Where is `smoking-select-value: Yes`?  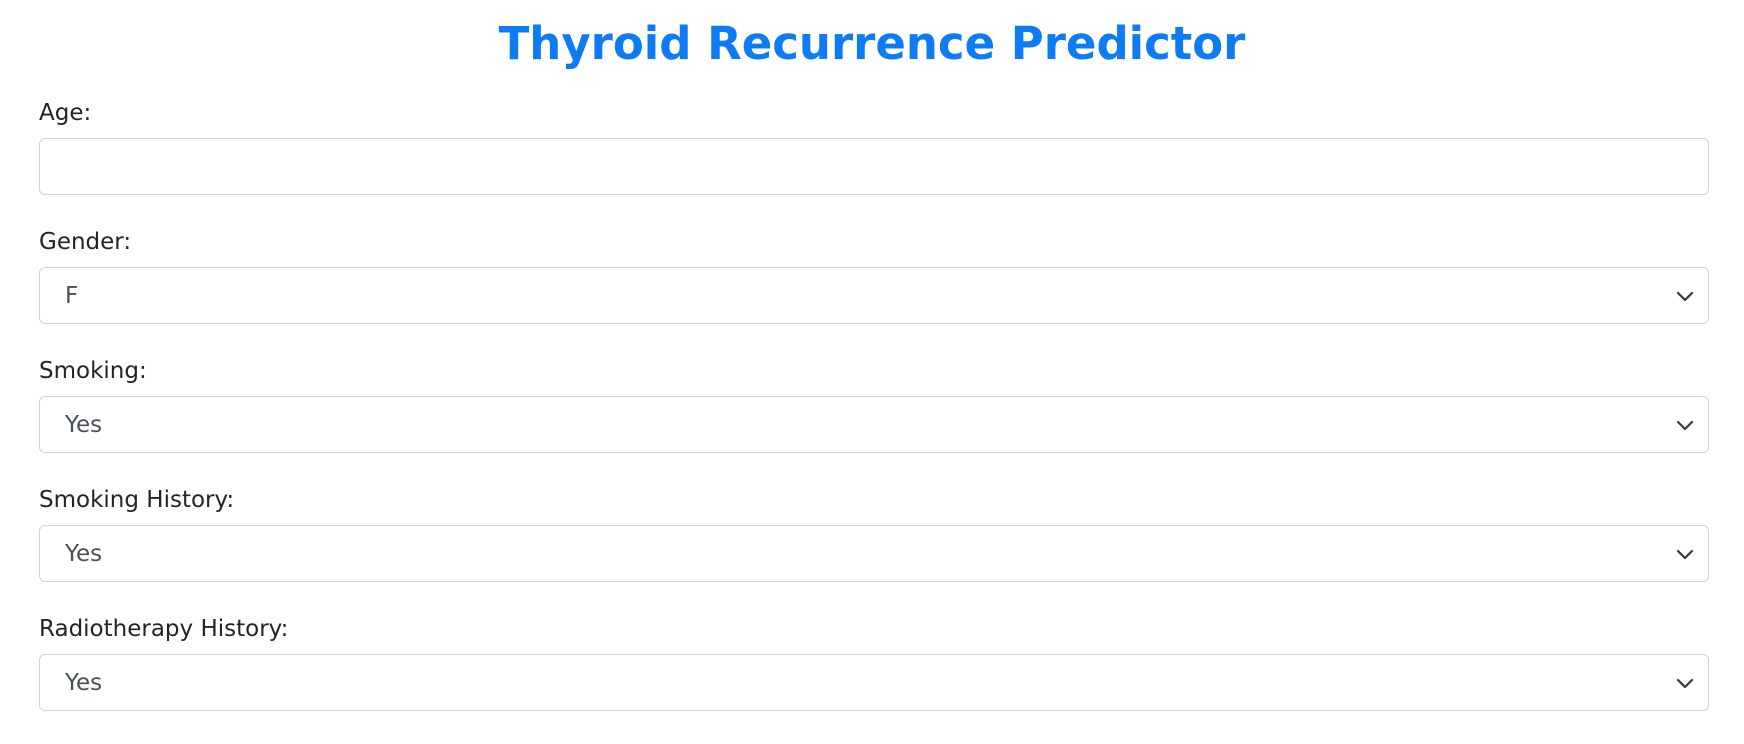
smoking-select-value: Yes is located at coordinates (84, 424).